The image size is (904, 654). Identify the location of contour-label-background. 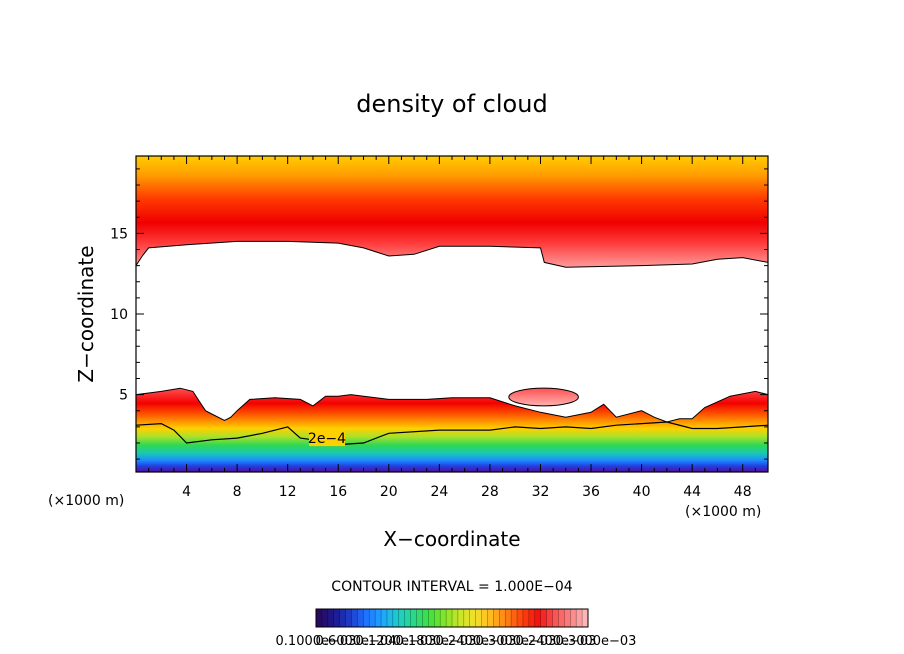
(327, 438).